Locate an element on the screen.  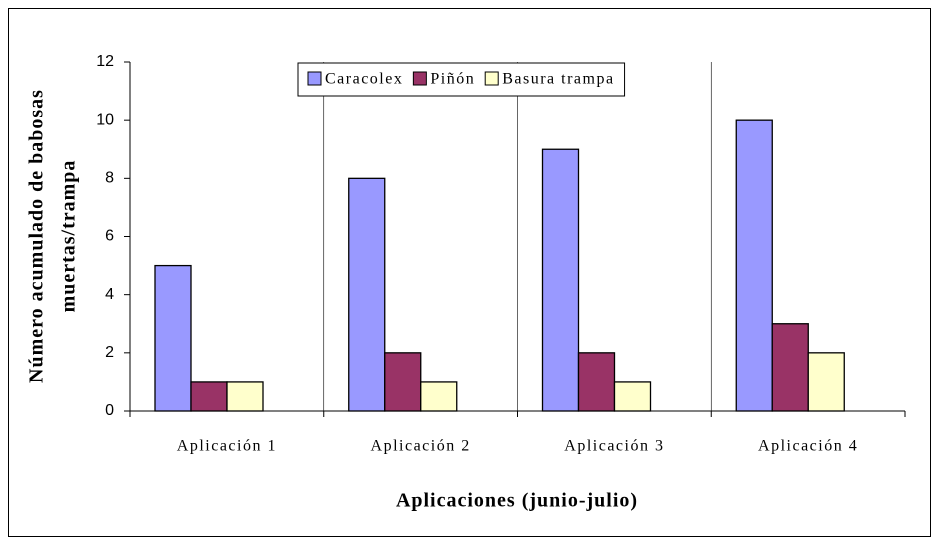
y-tick-label: 4 is located at coordinates (109, 294).